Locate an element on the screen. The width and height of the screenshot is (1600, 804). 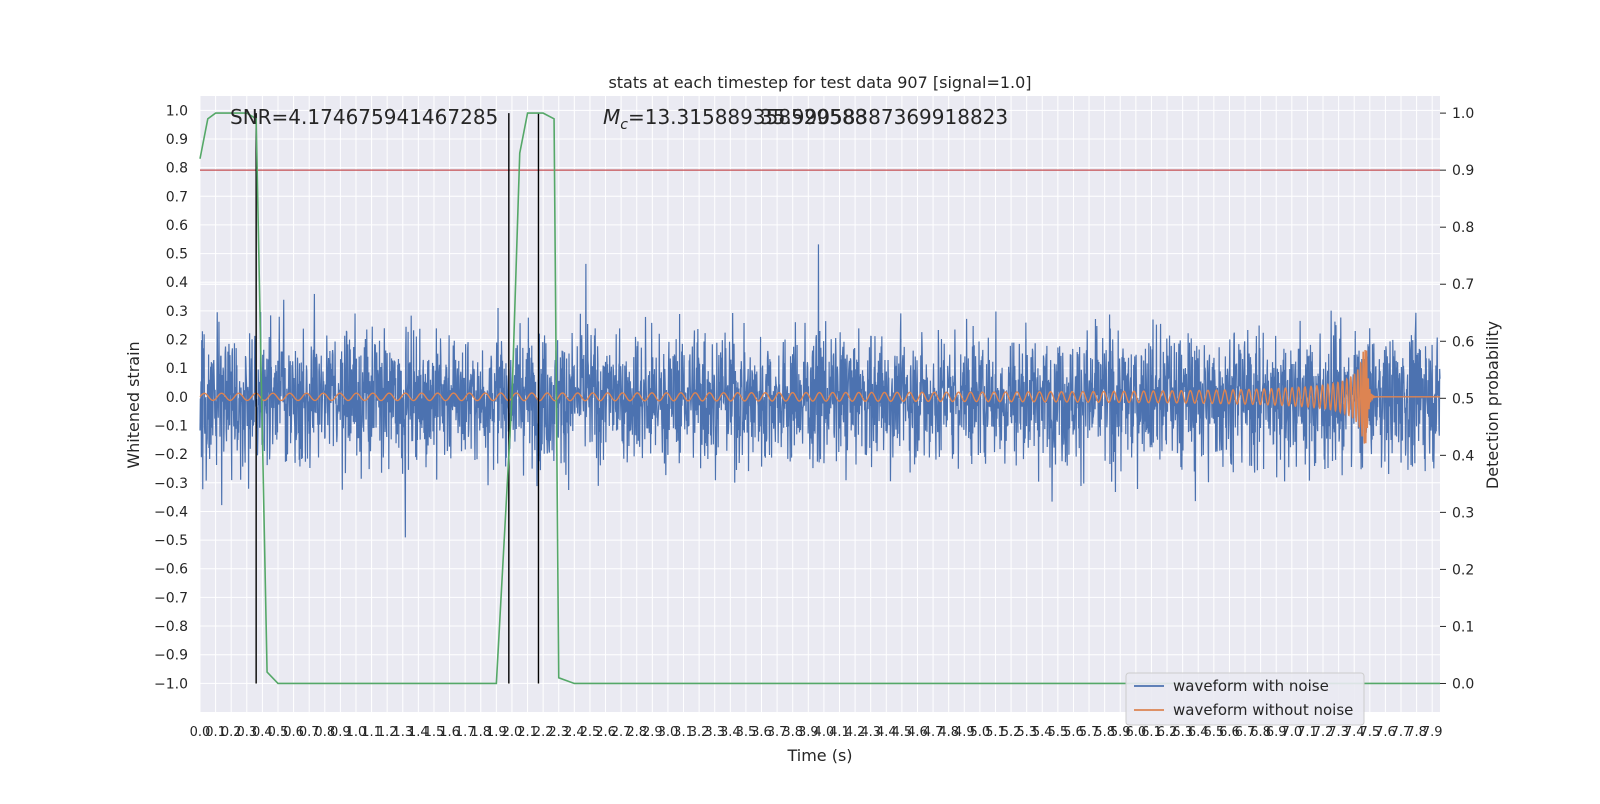
y-tick-label: −0.8 is located at coordinates (171, 627).